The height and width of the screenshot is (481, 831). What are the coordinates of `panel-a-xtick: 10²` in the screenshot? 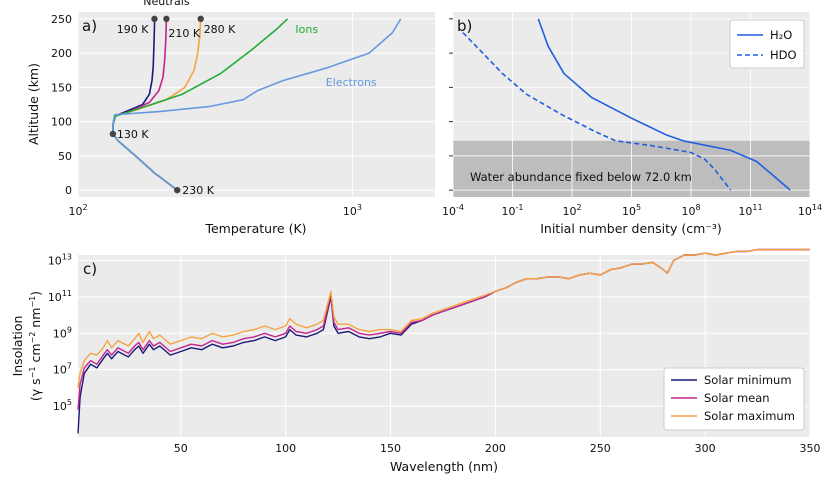 It's located at (77, 210).